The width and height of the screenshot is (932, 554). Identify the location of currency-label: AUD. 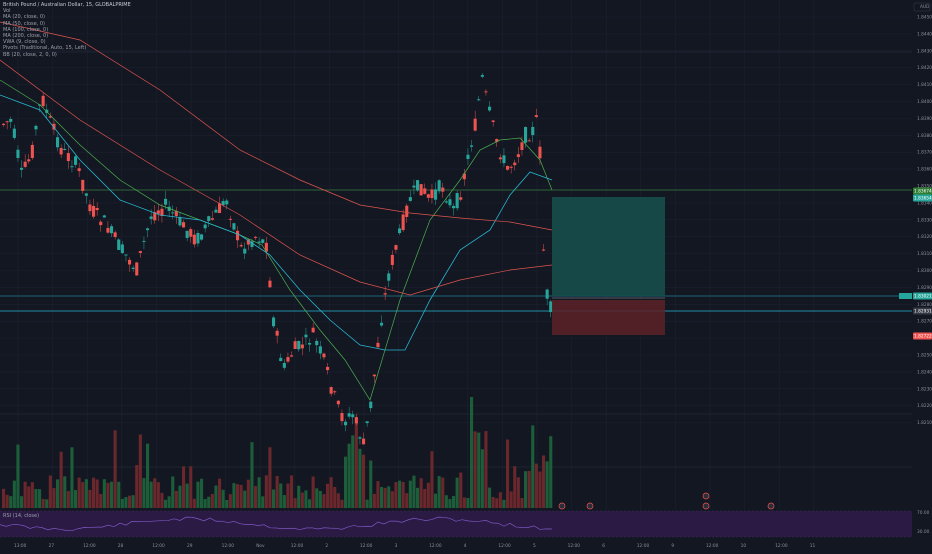
(925, 7).